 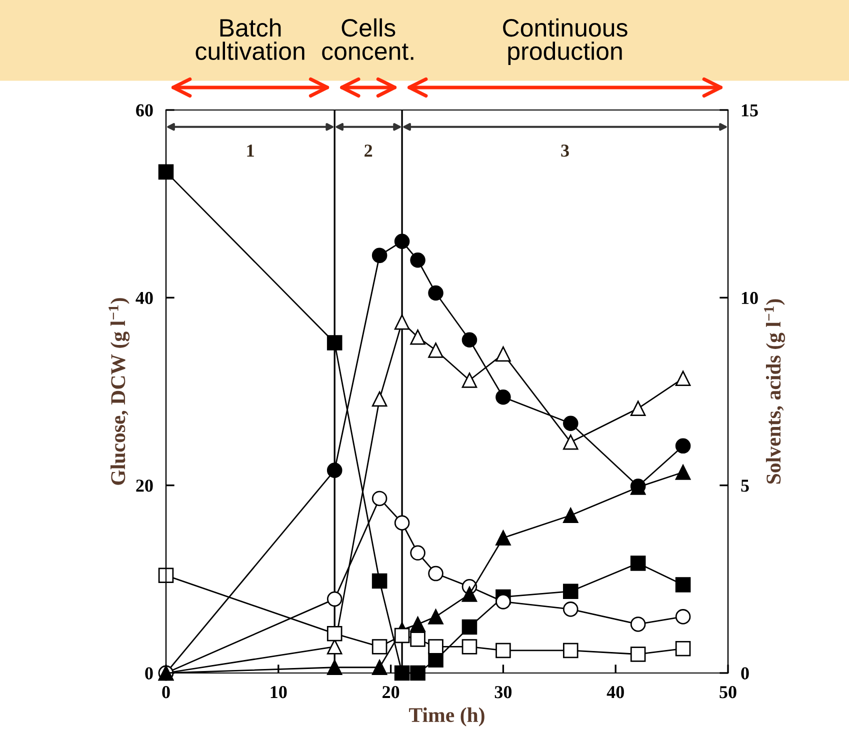 What do you see at coordinates (250, 150) in the screenshot?
I see `annotation: 1` at bounding box center [250, 150].